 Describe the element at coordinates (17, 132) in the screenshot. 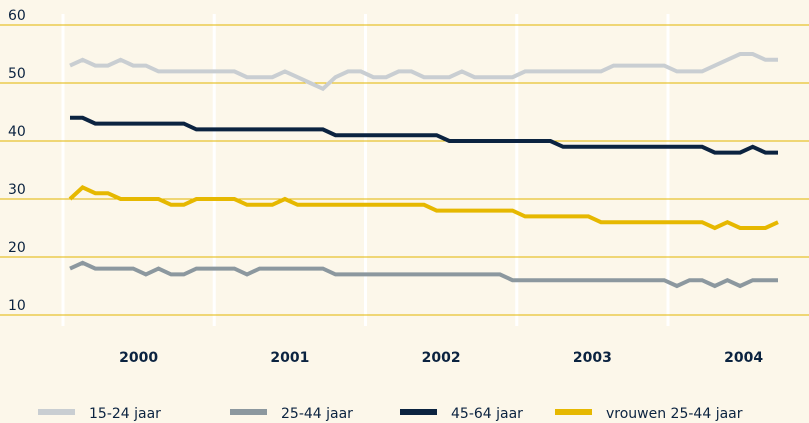

I see `y-tick-label: 40` at that location.